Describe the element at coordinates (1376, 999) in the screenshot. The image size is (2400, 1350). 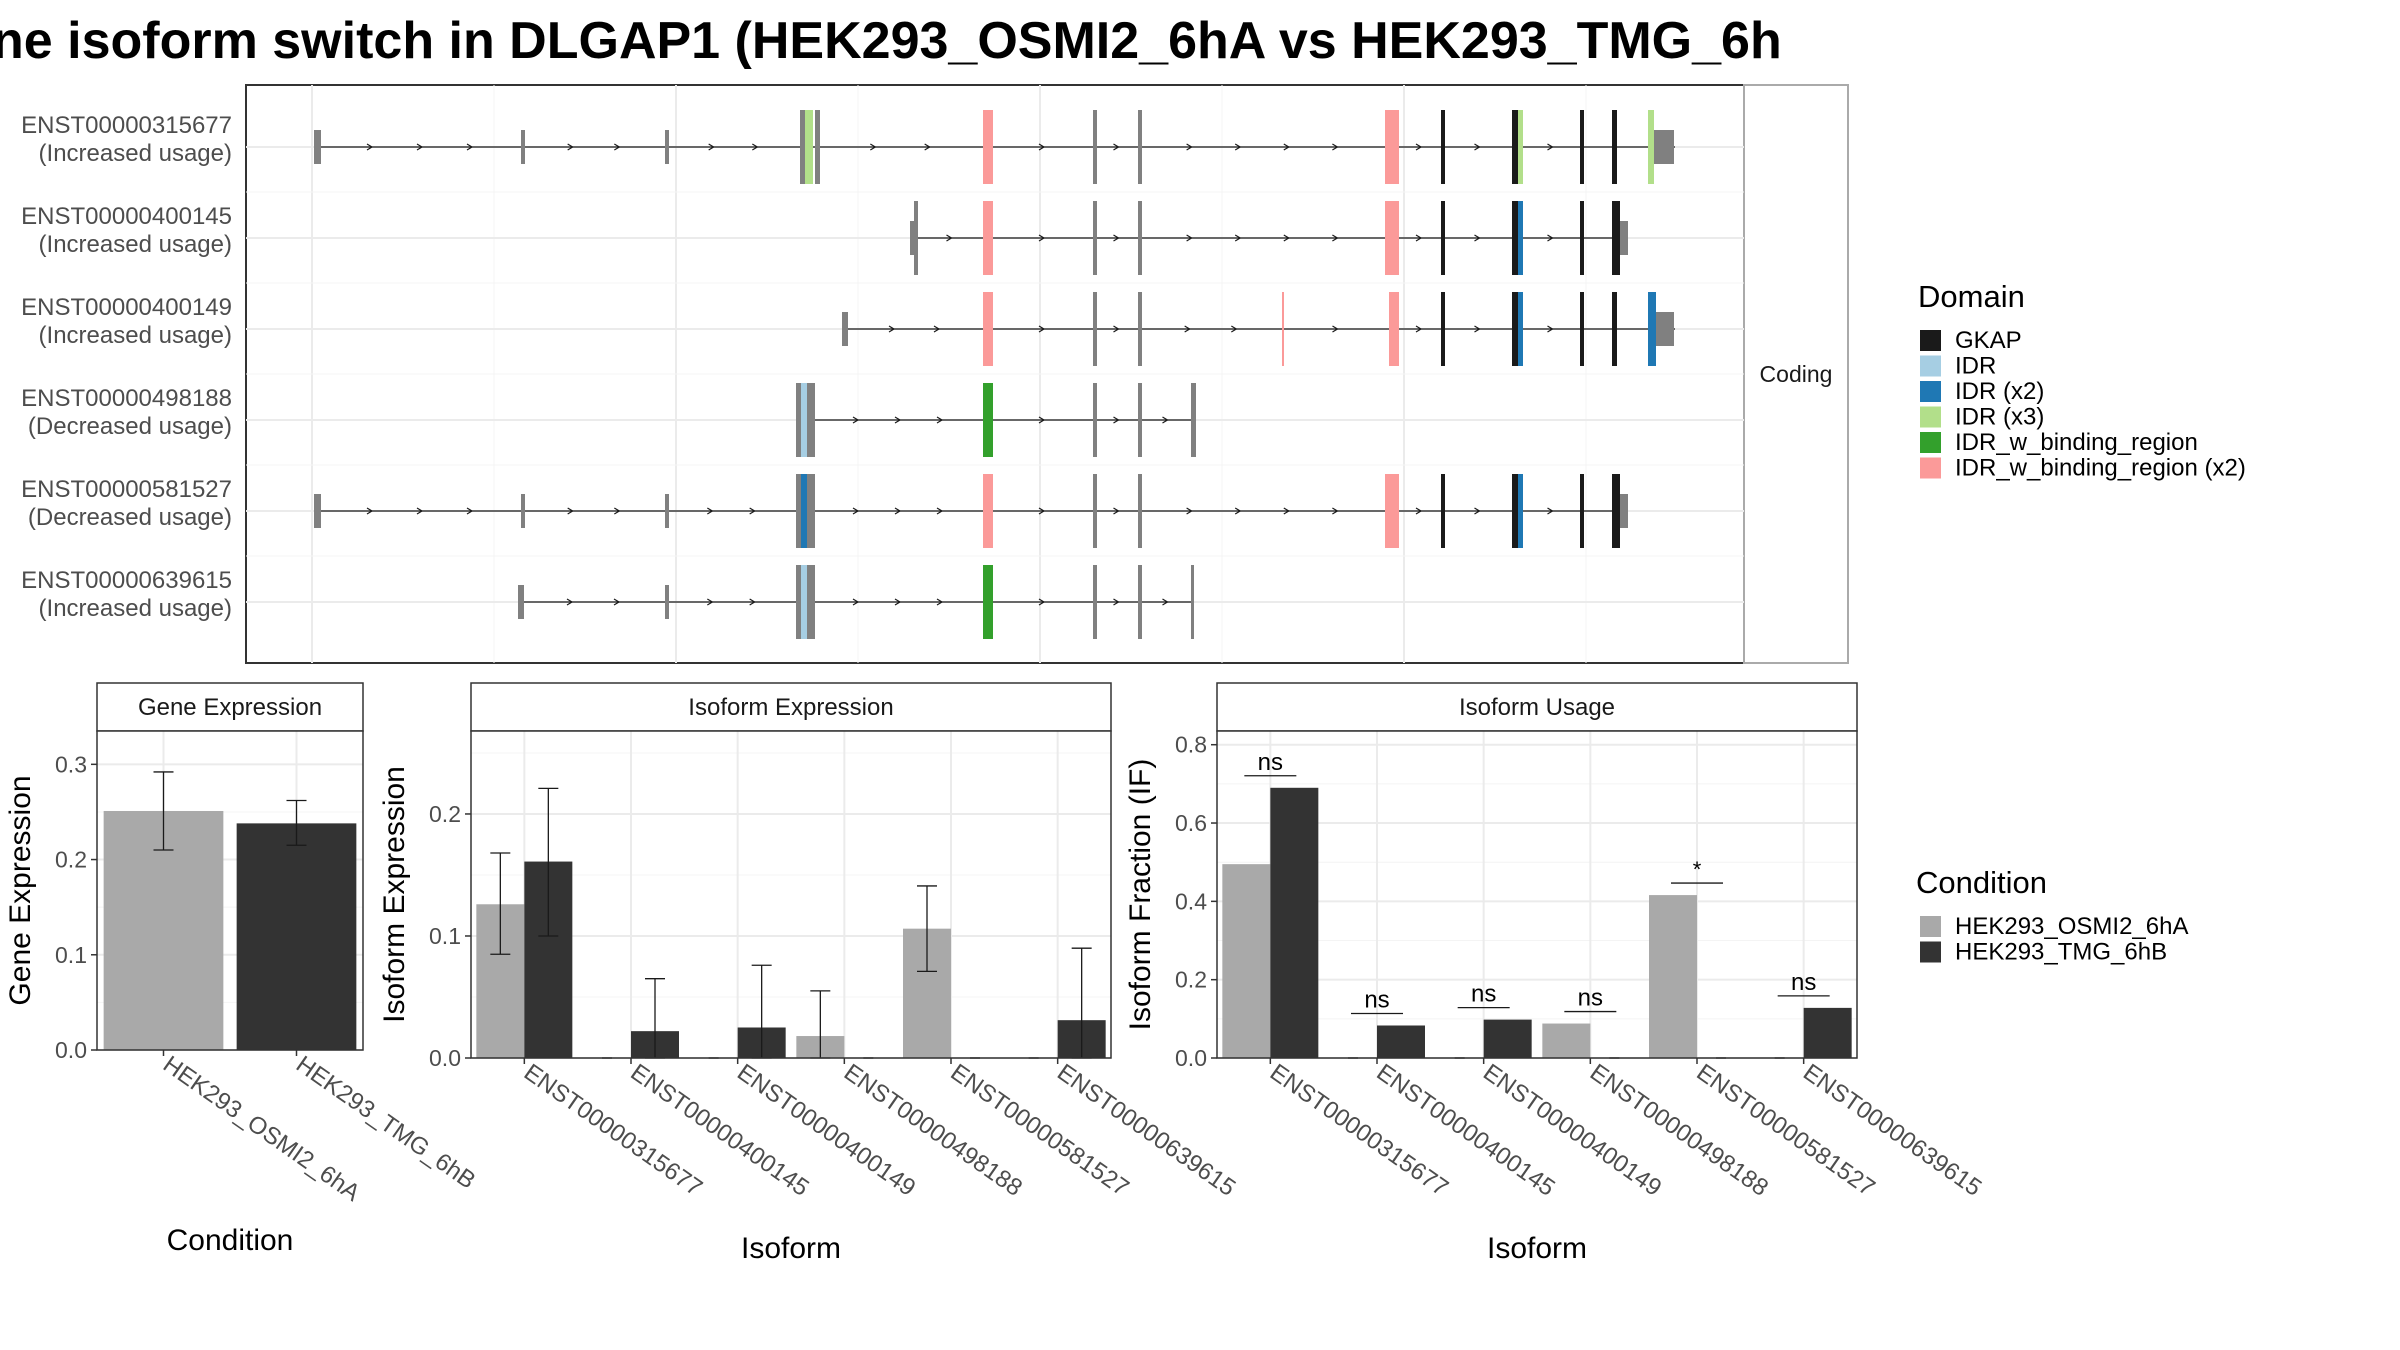
I see `significance-label: ns` at that location.